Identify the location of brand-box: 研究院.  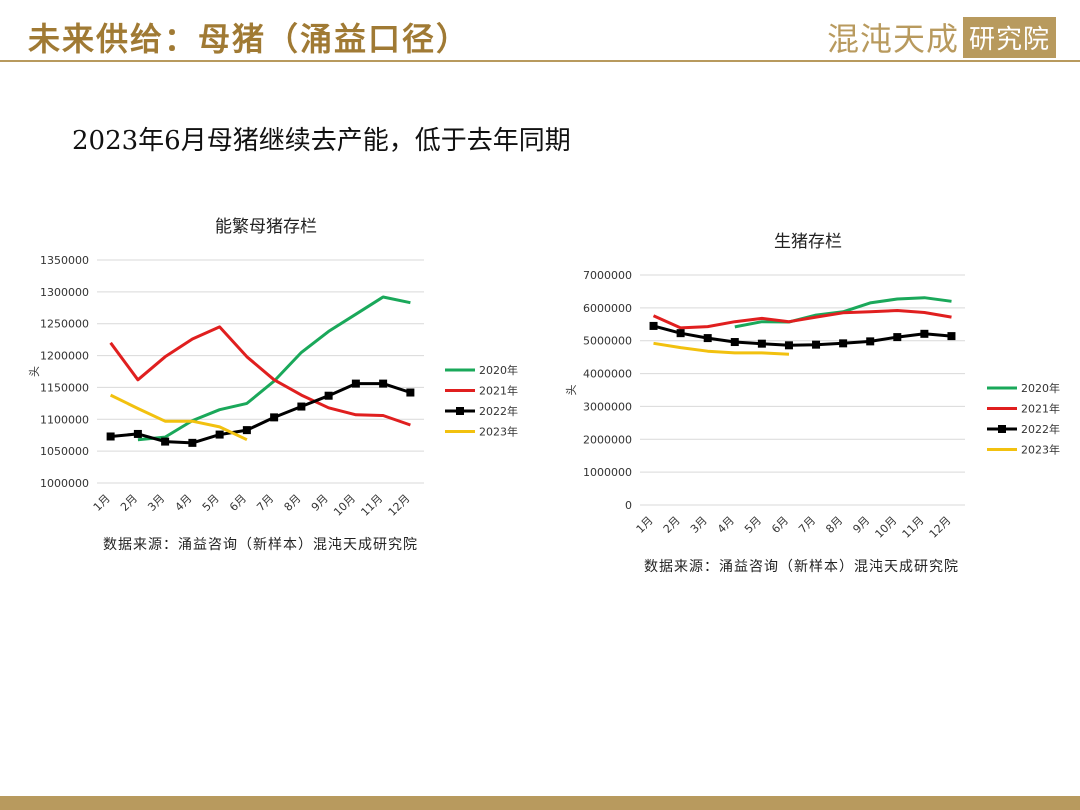
(1009, 37).